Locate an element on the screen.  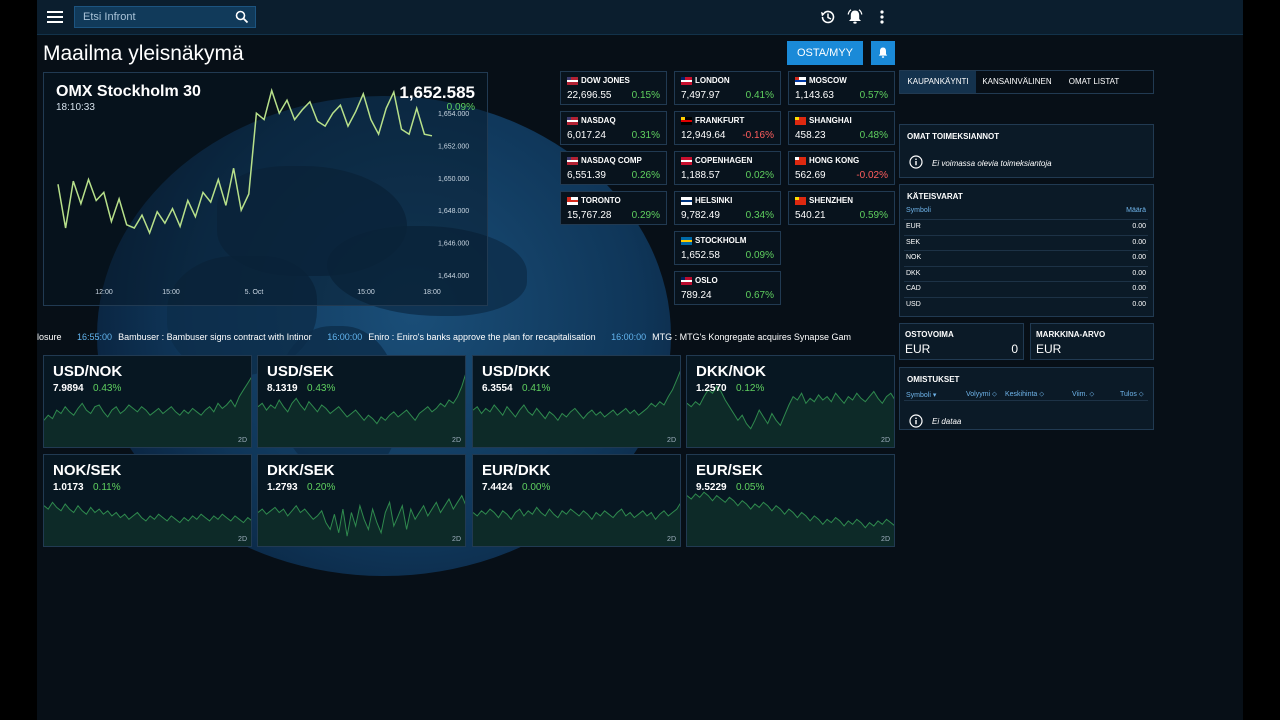
buying-power-value: 0 is located at coordinates (1014, 349).